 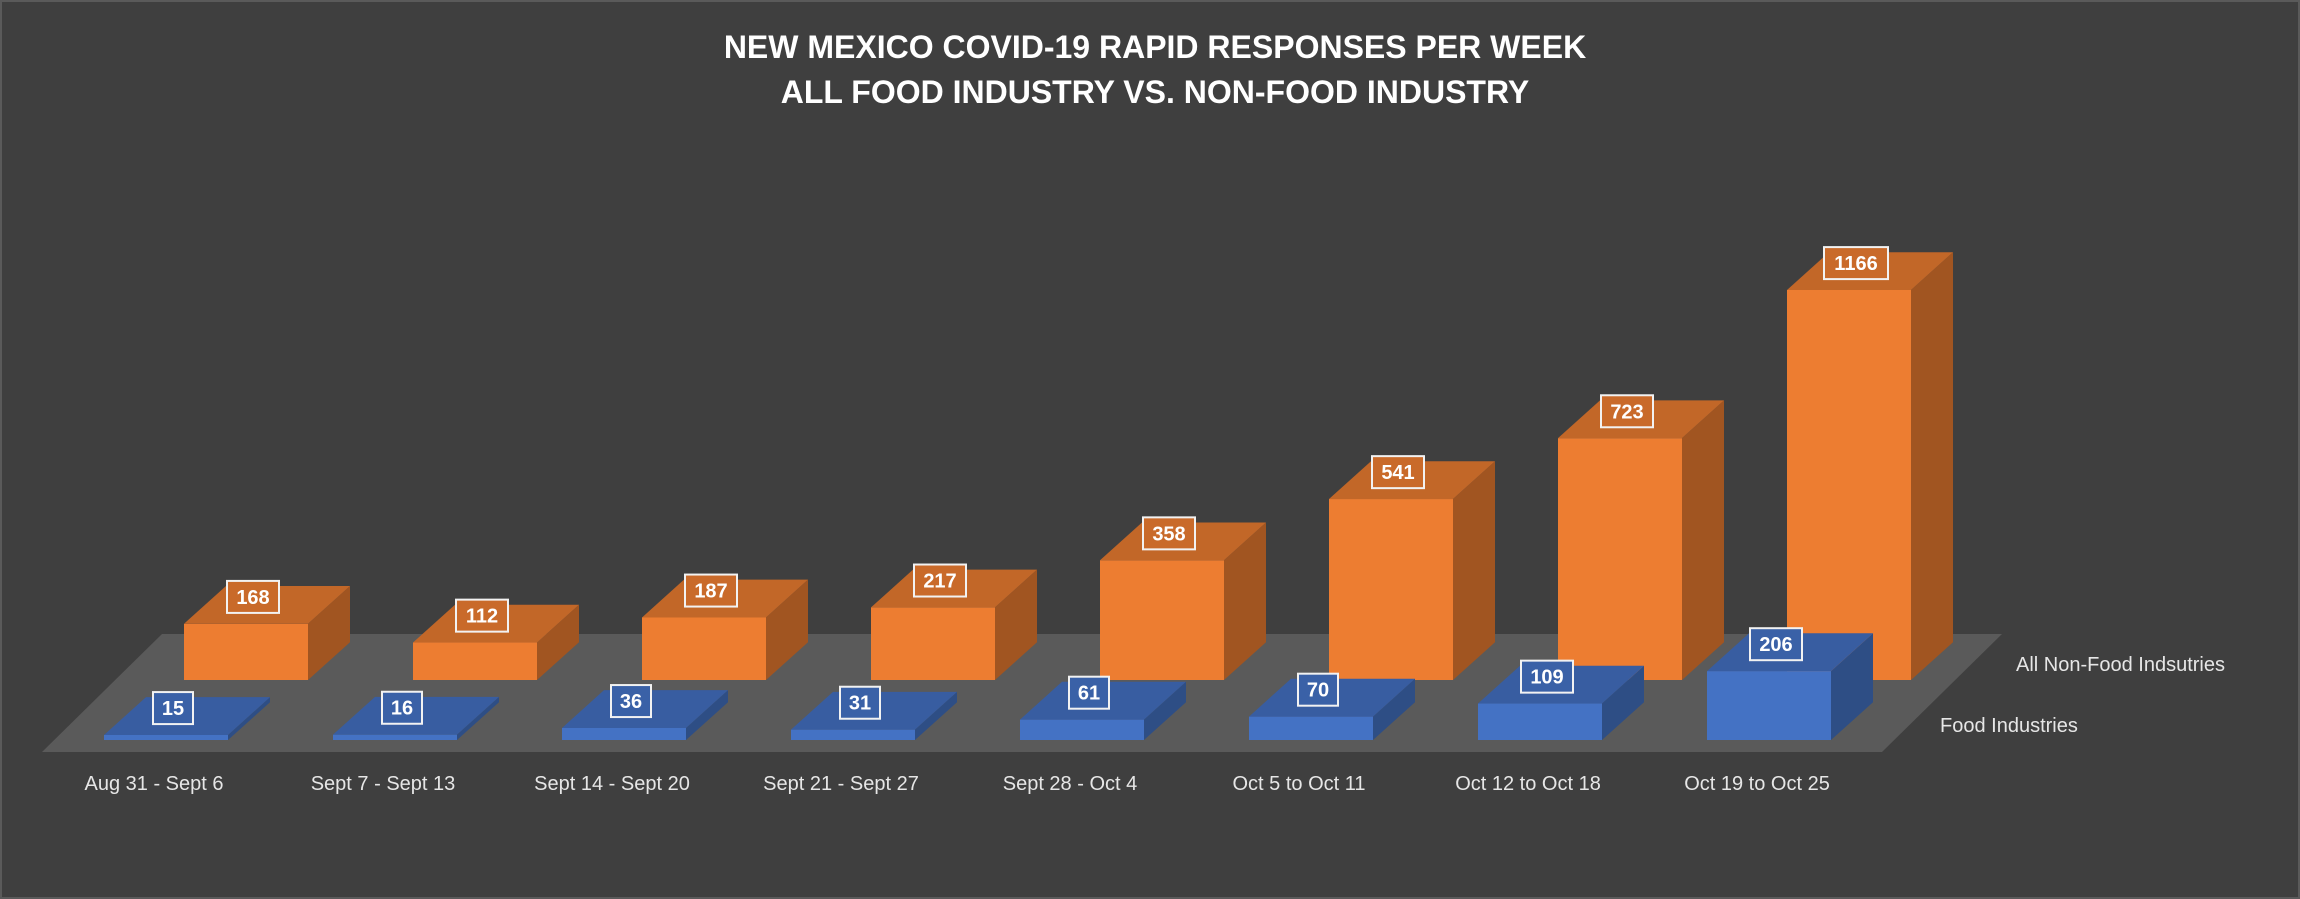 I want to click on data-label-s0-0-text: 15, so click(x=173, y=709).